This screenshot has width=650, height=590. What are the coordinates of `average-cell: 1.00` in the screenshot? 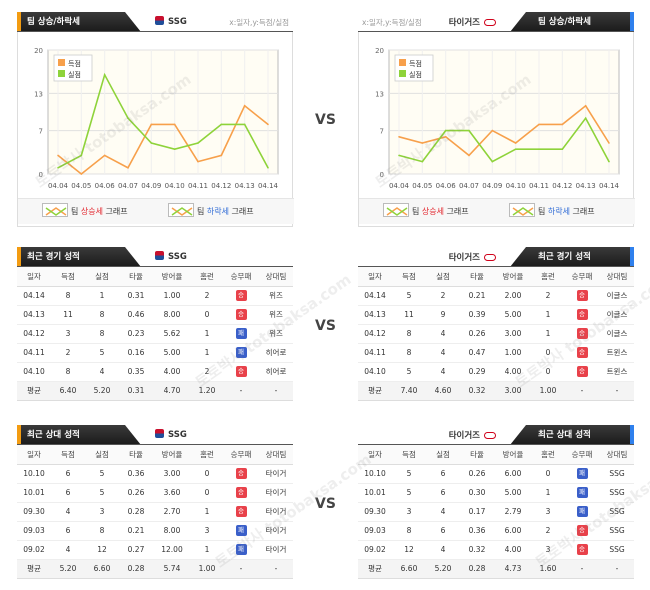 It's located at (207, 569).